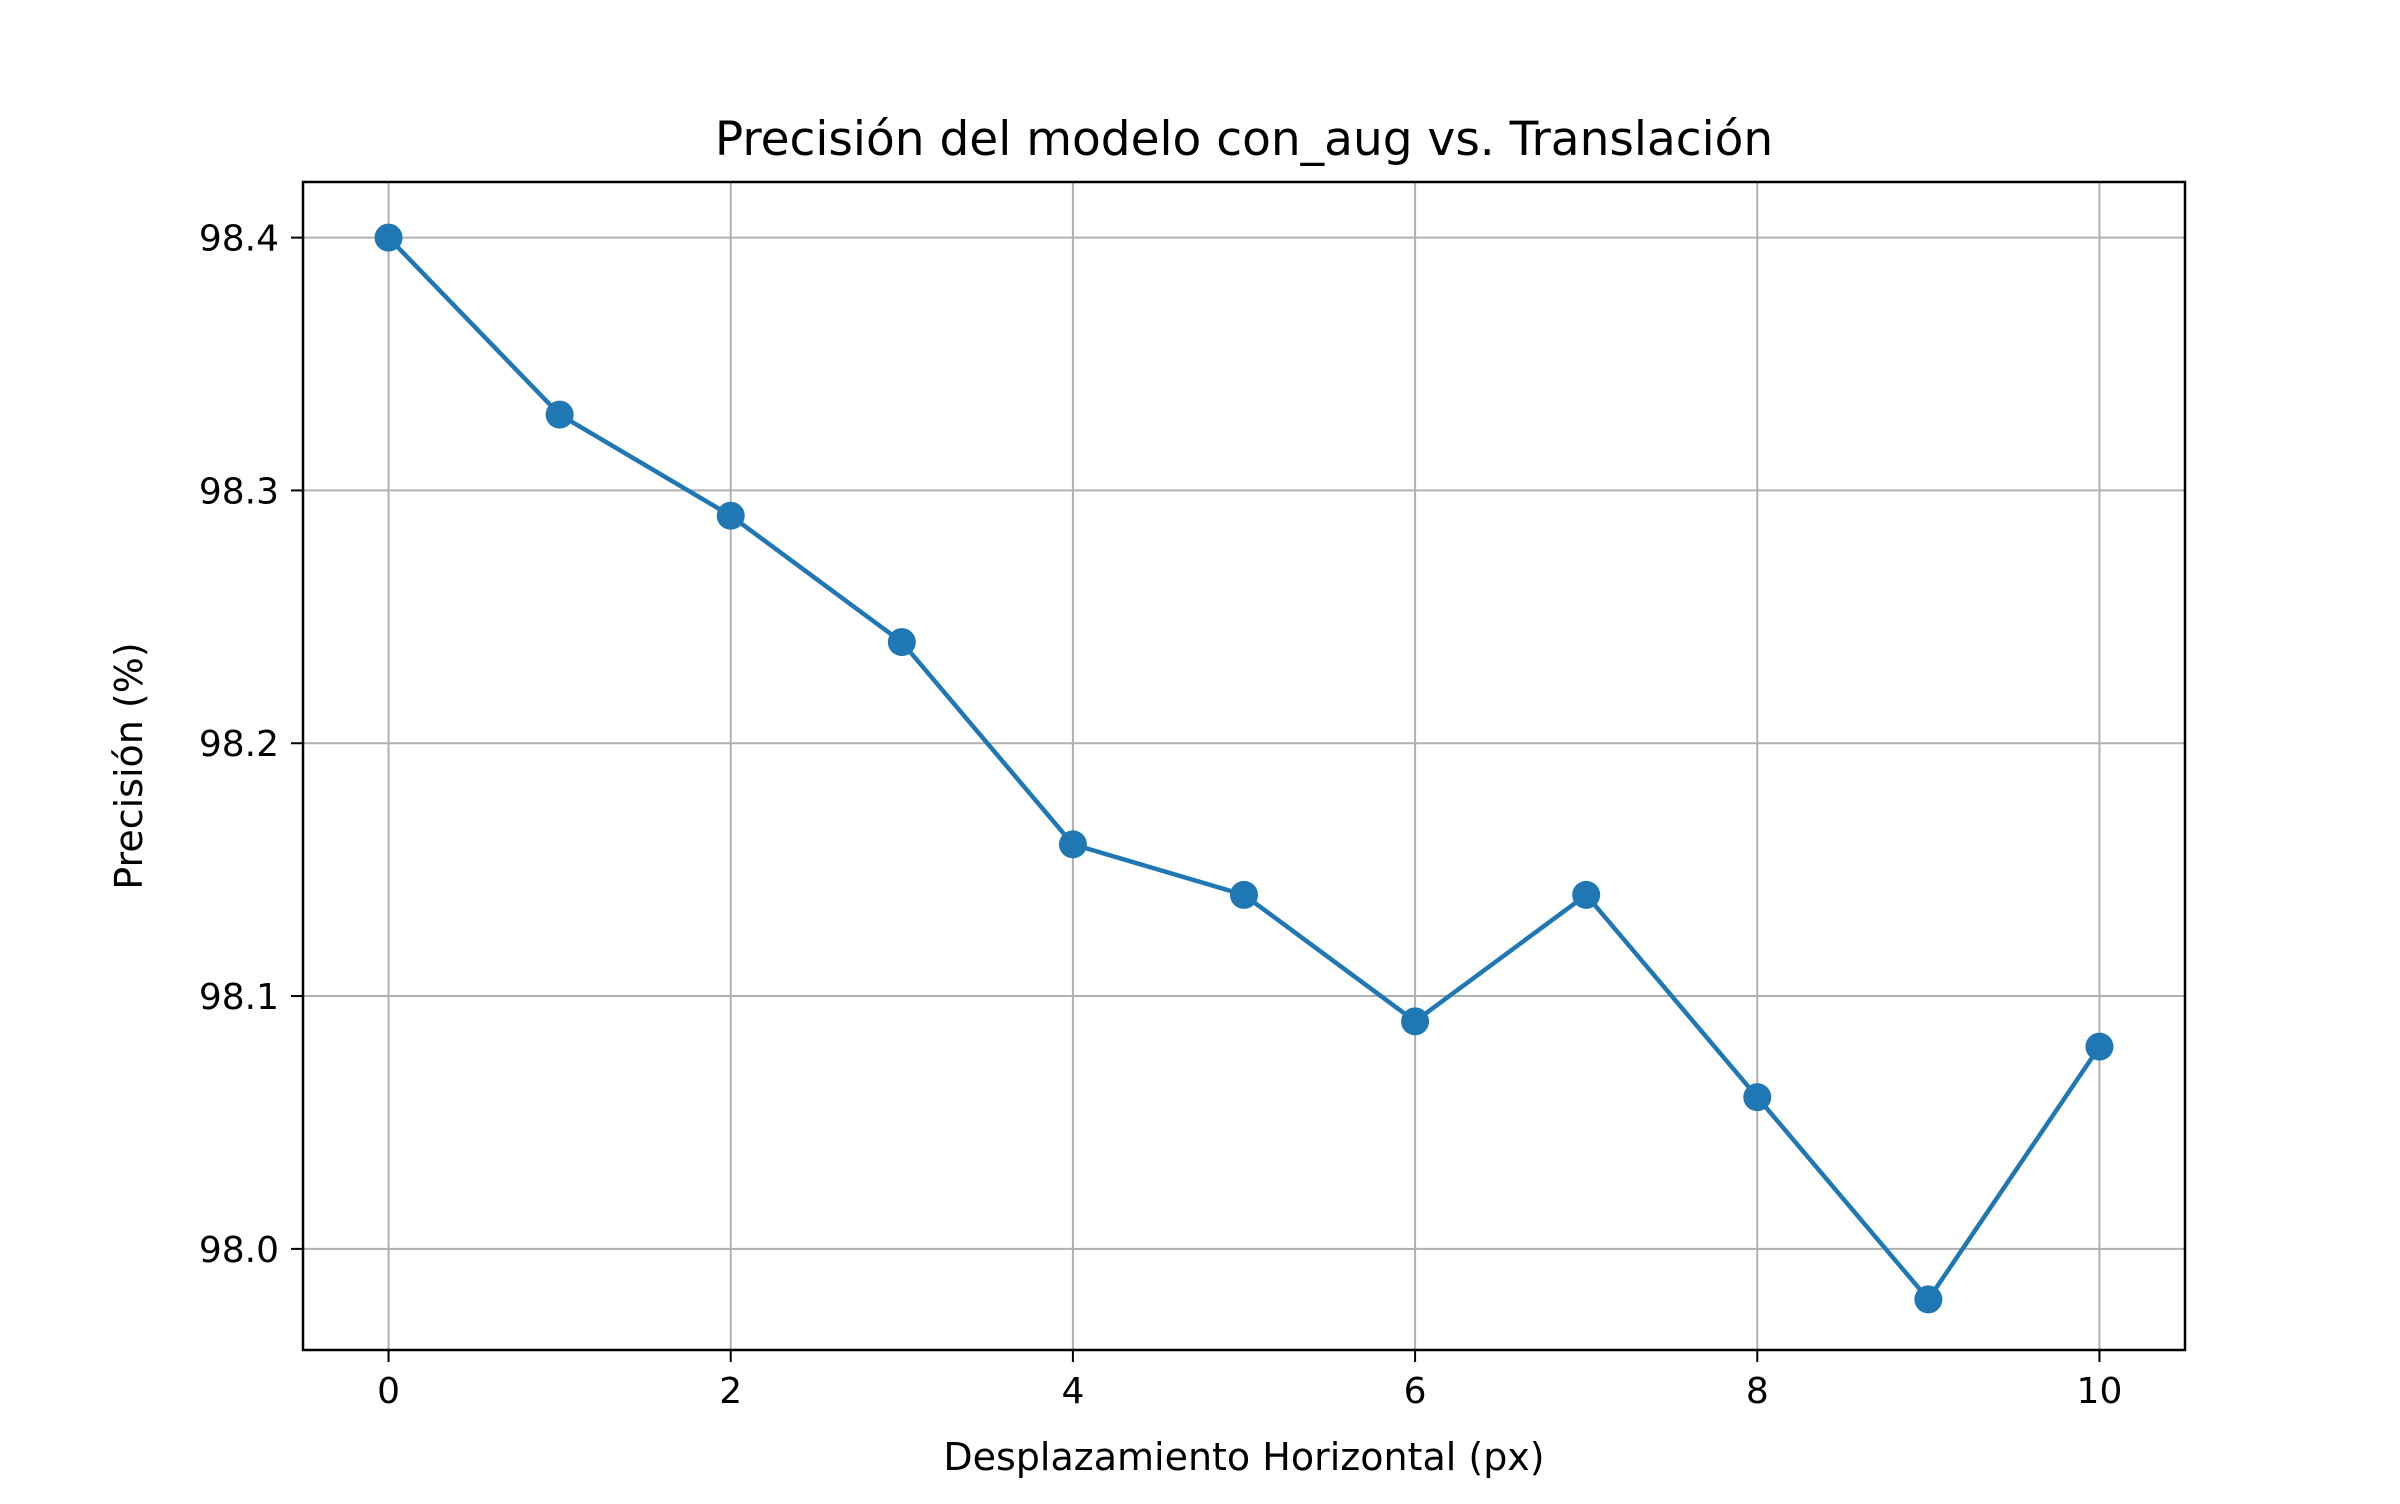  What do you see at coordinates (1415, 1391) in the screenshot?
I see `x-tick-label: 6` at bounding box center [1415, 1391].